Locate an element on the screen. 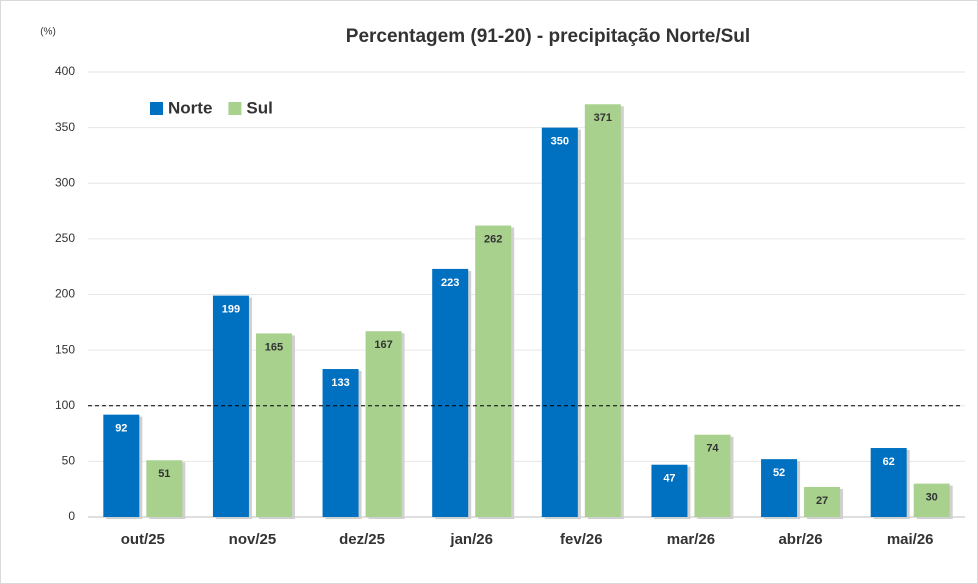  value-label: 167 is located at coordinates (383, 345).